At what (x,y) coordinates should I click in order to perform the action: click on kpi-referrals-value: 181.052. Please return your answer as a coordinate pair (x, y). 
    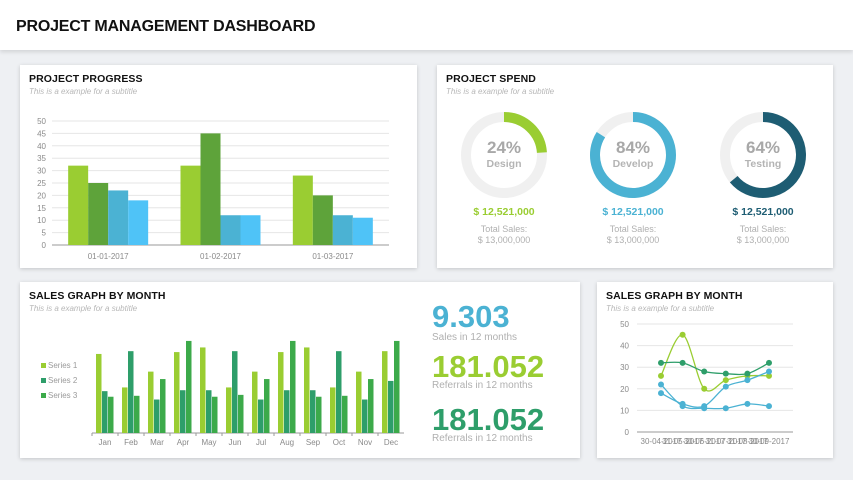
    Looking at the image, I should click on (488, 366).